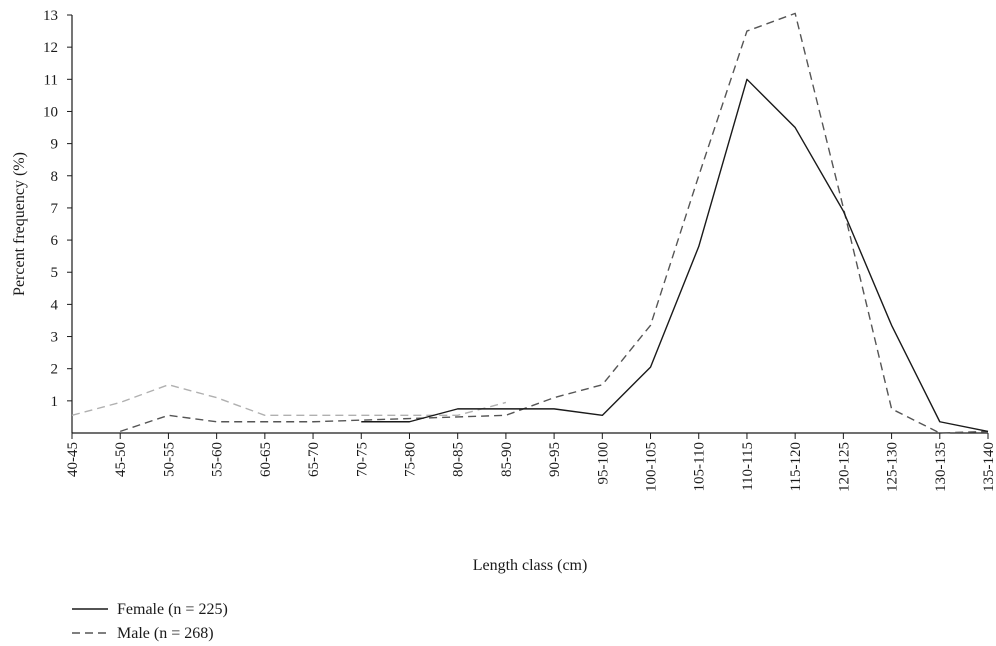 The width and height of the screenshot is (996, 646). What do you see at coordinates (314, 459) in the screenshot?
I see `x-tick-label: 65-70` at bounding box center [314, 459].